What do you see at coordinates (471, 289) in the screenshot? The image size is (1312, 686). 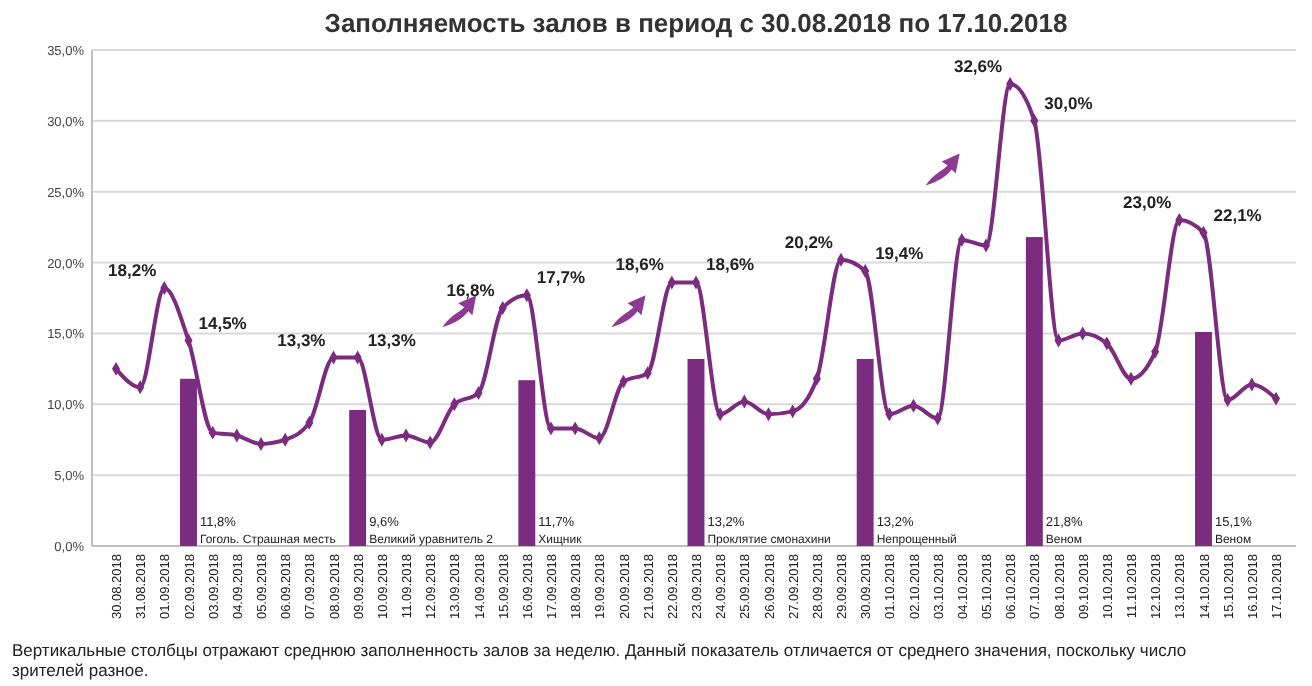 I see `data-label: 16,8%` at bounding box center [471, 289].